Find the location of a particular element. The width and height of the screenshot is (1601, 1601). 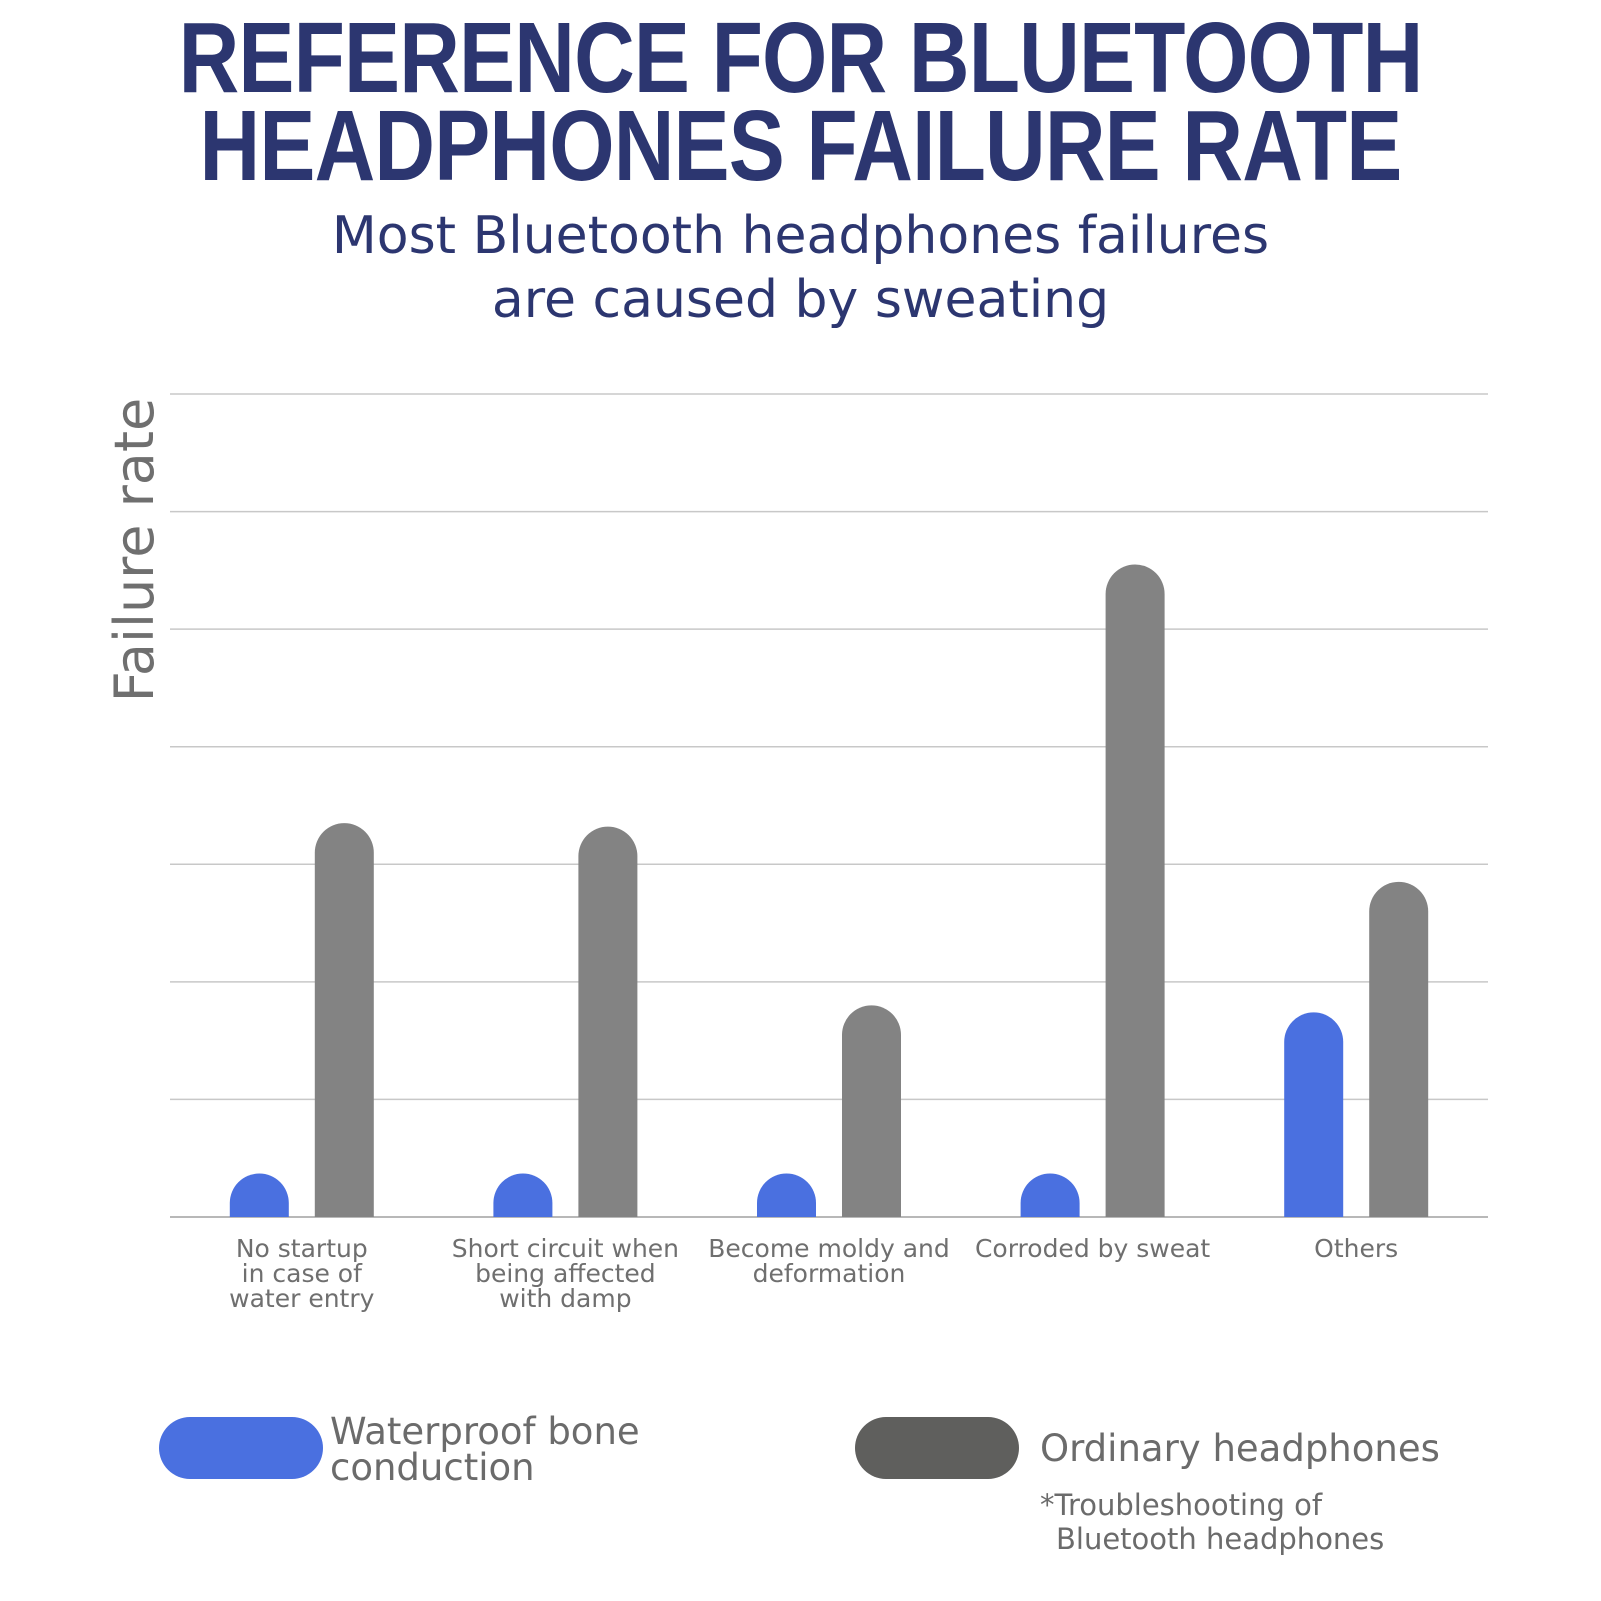

x-tick-label-line: Corroded by sweat is located at coordinates (1092, 1248).